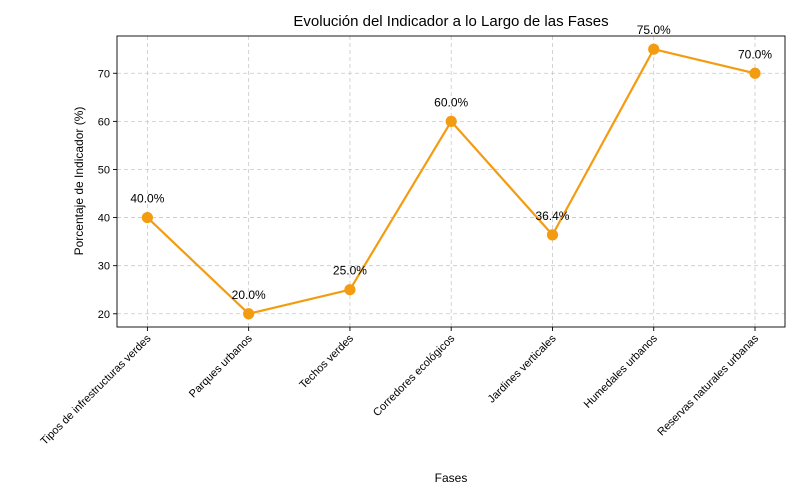  What do you see at coordinates (104, 219) in the screenshot?
I see `y-tick-label: 40` at bounding box center [104, 219].